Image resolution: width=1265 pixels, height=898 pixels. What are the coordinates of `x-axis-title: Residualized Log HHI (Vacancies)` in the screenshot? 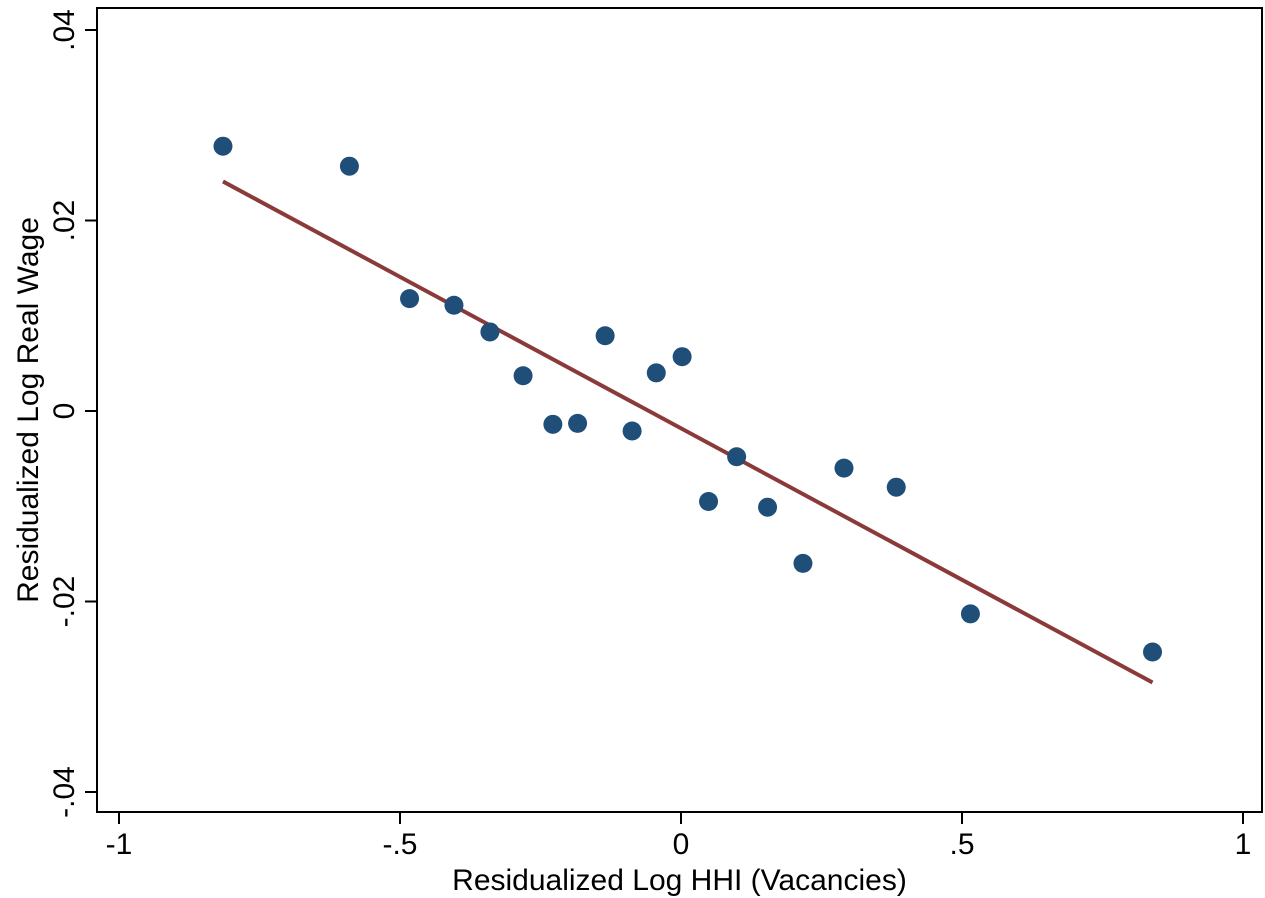 It's located at (679, 880).